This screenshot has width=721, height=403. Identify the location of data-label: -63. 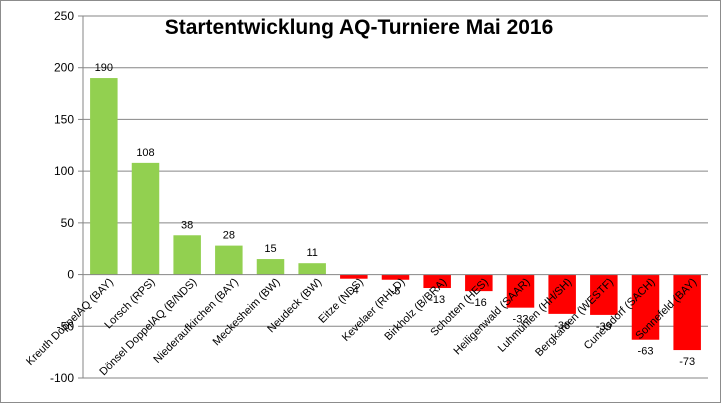
(646, 352).